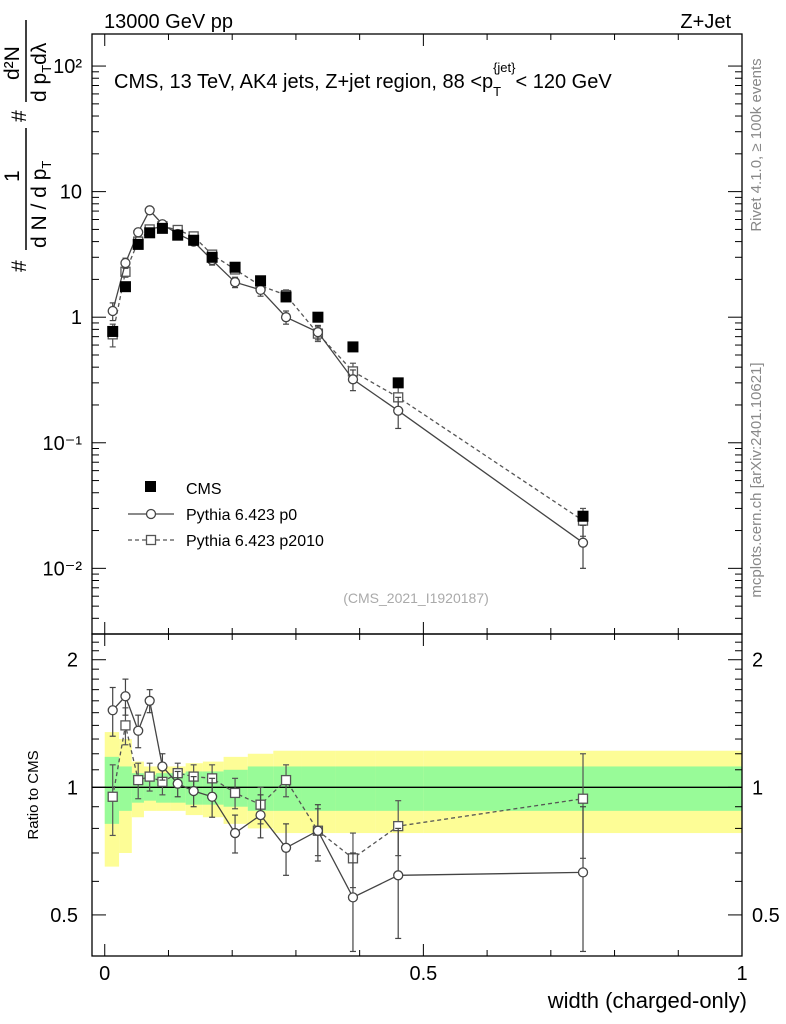 The image size is (786, 1024). Describe the element at coordinates (19, 266) in the screenshot. I see `ylabel-hash-left: #` at that location.